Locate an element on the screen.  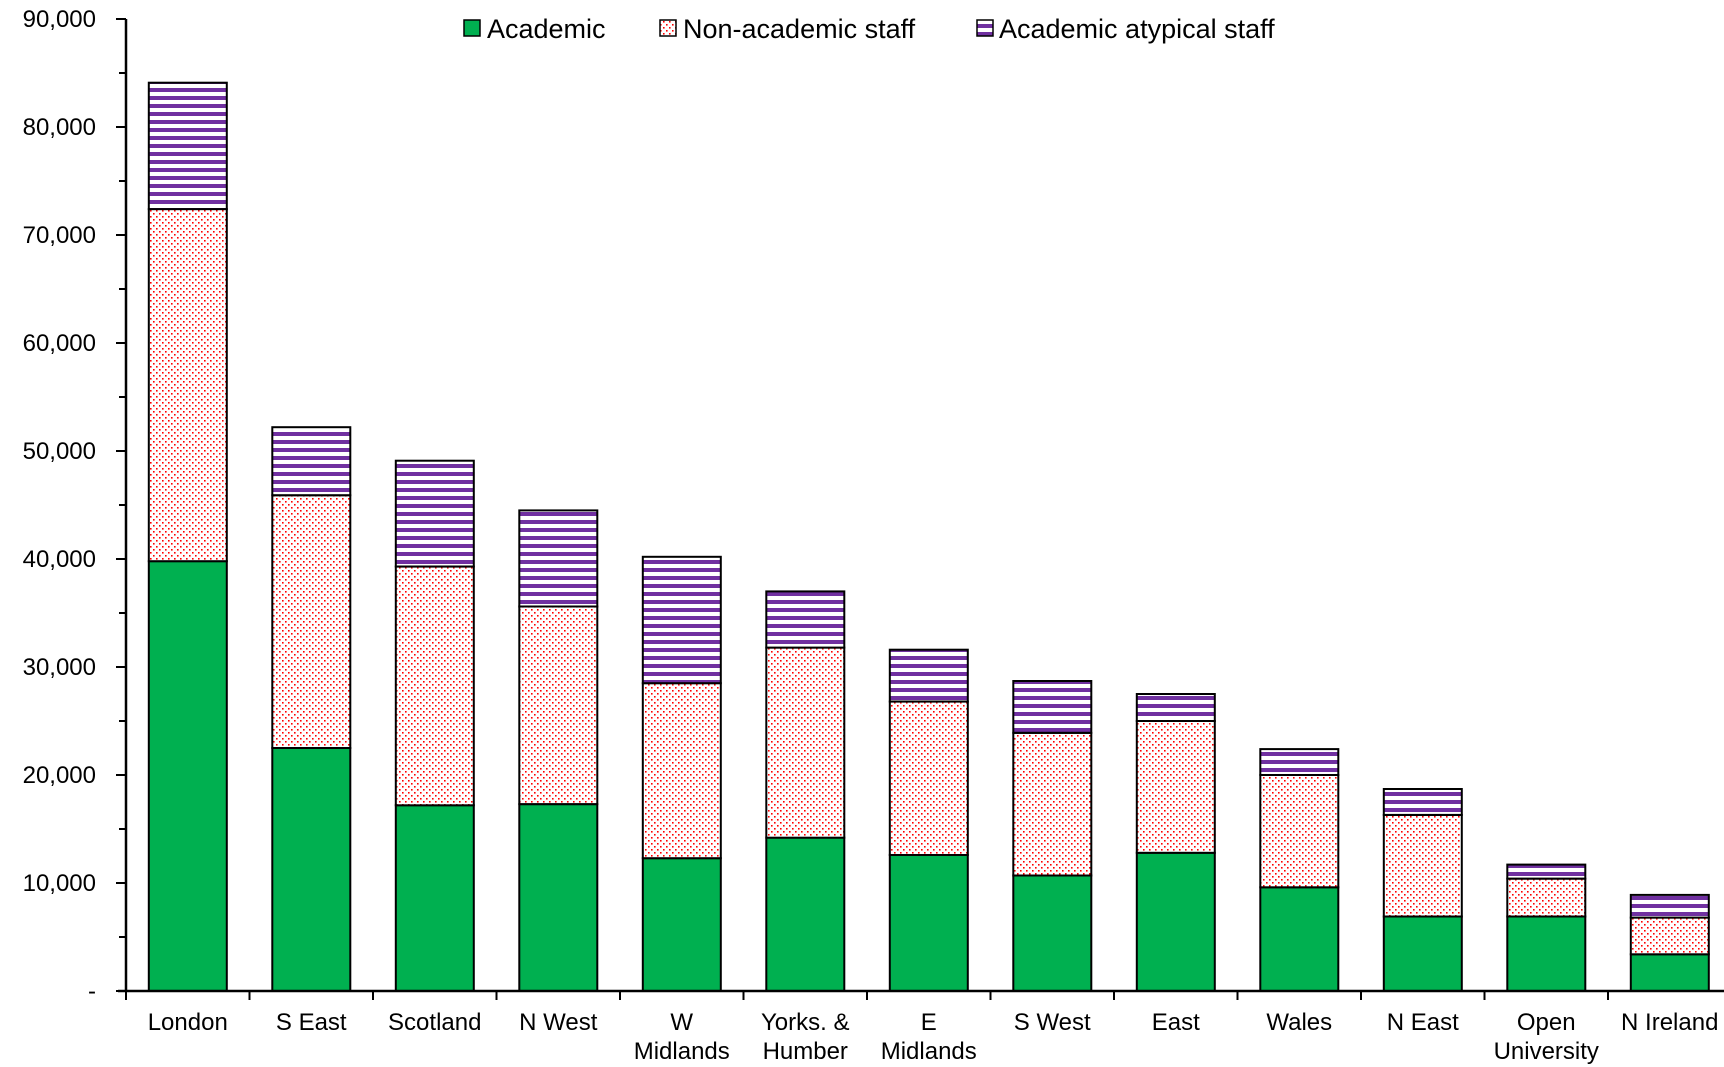
x-tick-label: N Ireland is located at coordinates (1669, 1022).